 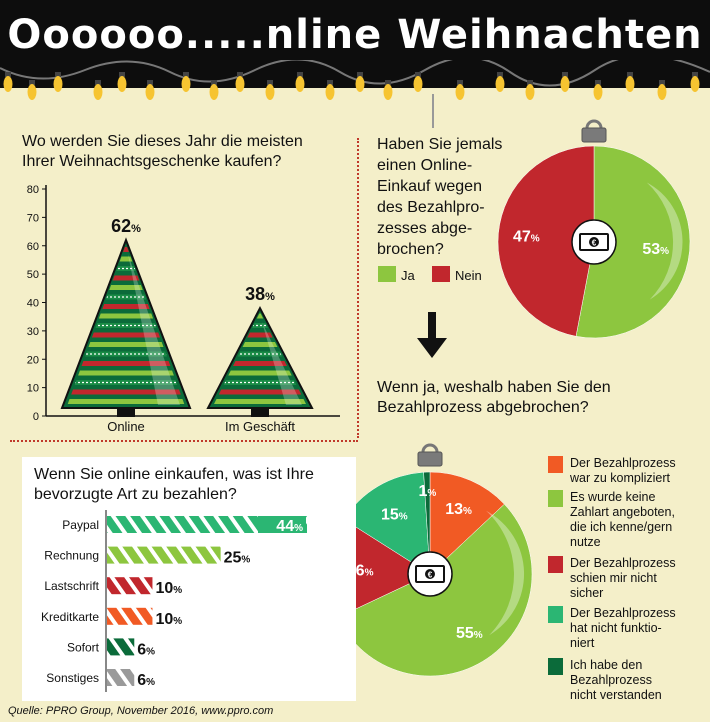 I want to click on legend-swatch-ja, so click(x=387, y=274).